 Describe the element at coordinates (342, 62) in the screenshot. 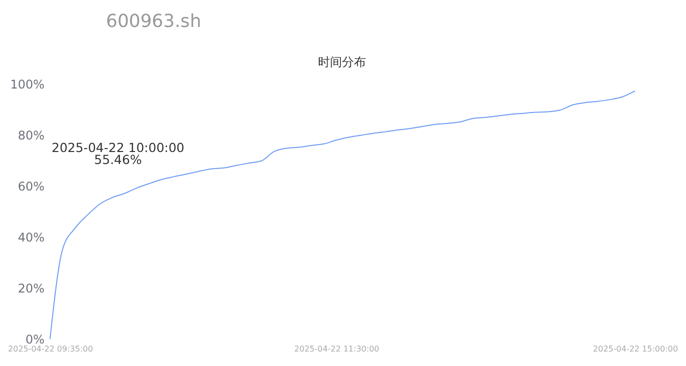

I see `chart-subtitle: 时间分布` at that location.